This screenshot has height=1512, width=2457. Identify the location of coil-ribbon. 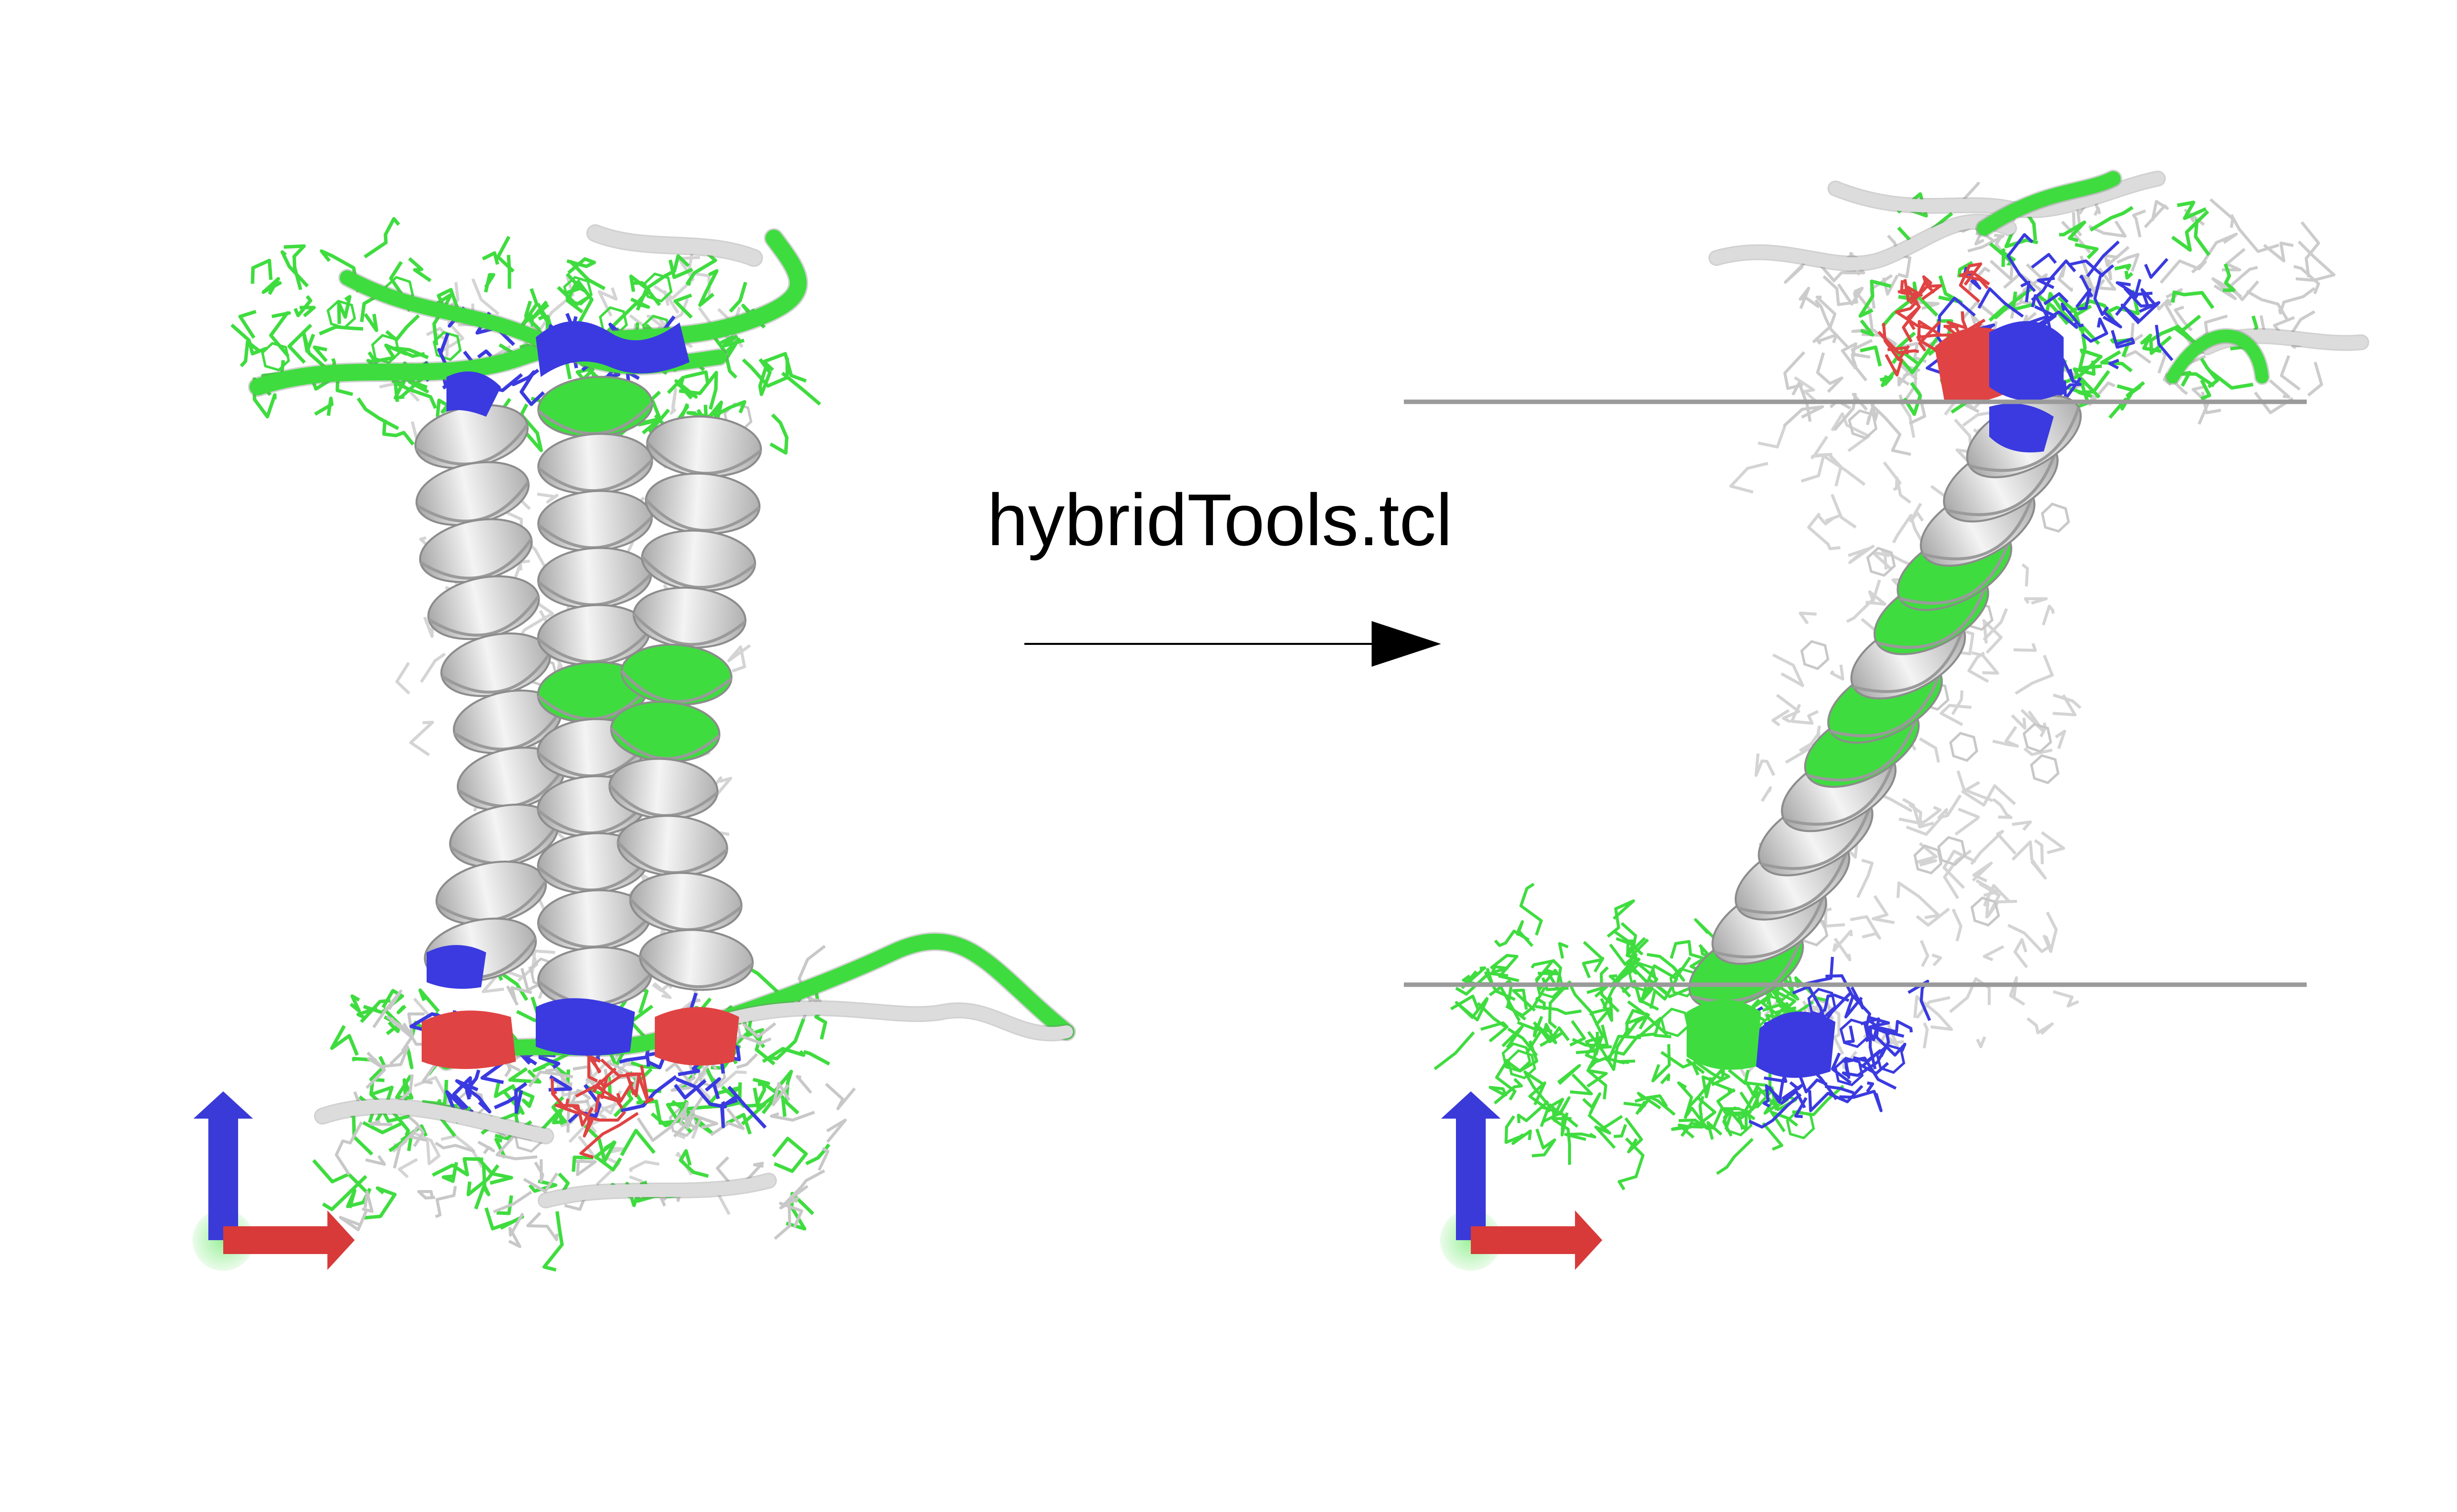
(893, 1021).